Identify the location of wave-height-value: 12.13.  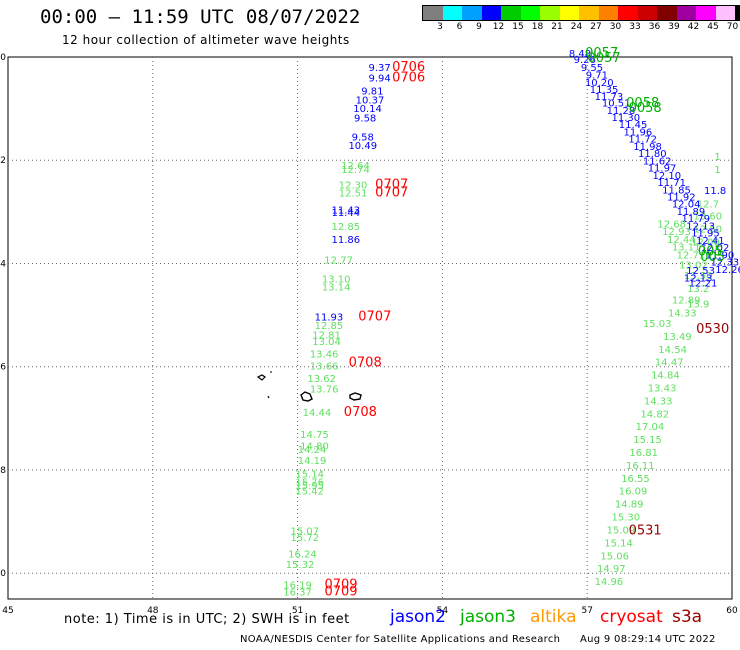
(698, 279).